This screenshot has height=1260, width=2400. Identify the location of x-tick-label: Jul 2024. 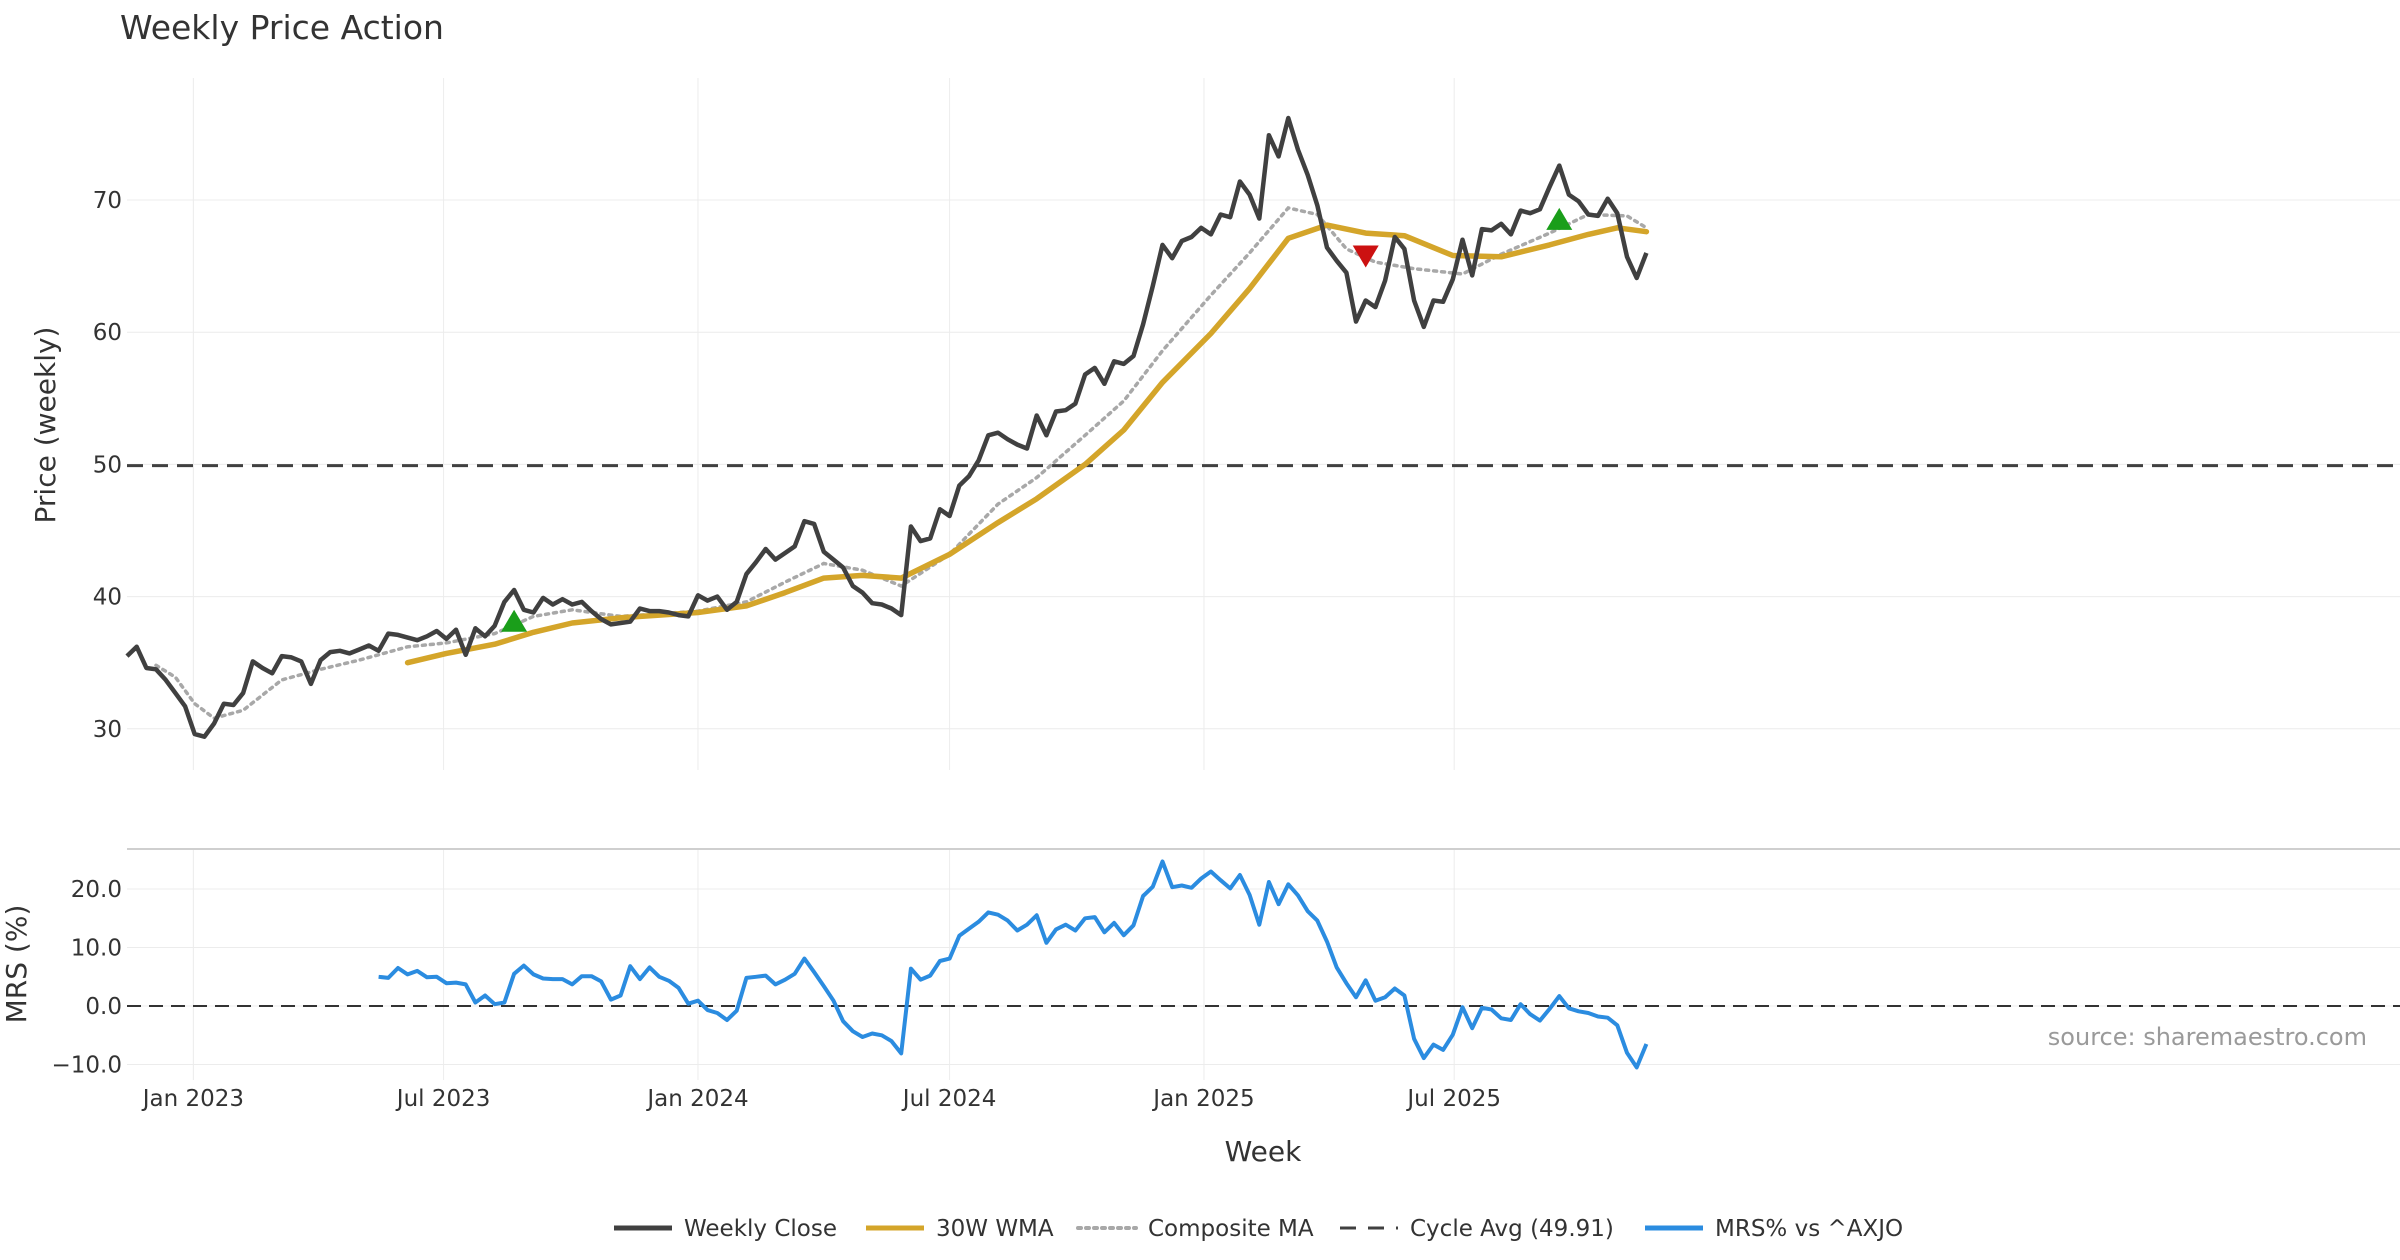
(949, 1099).